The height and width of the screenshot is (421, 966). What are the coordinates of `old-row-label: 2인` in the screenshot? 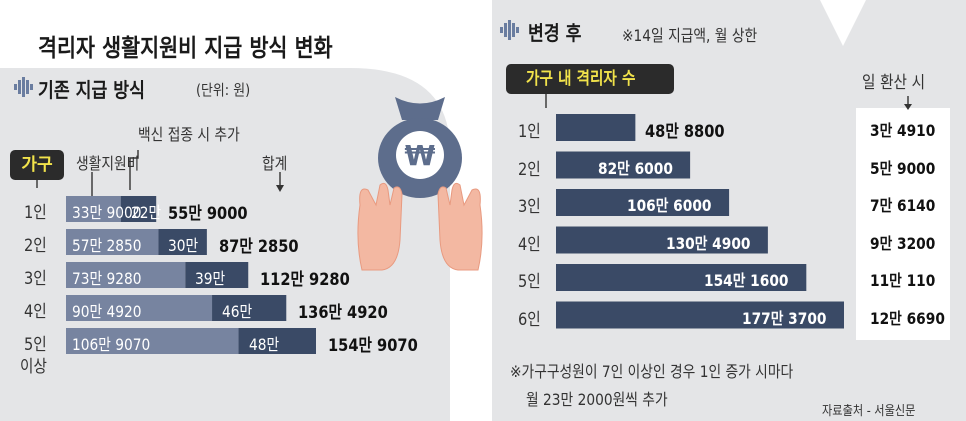 It's located at (35, 246).